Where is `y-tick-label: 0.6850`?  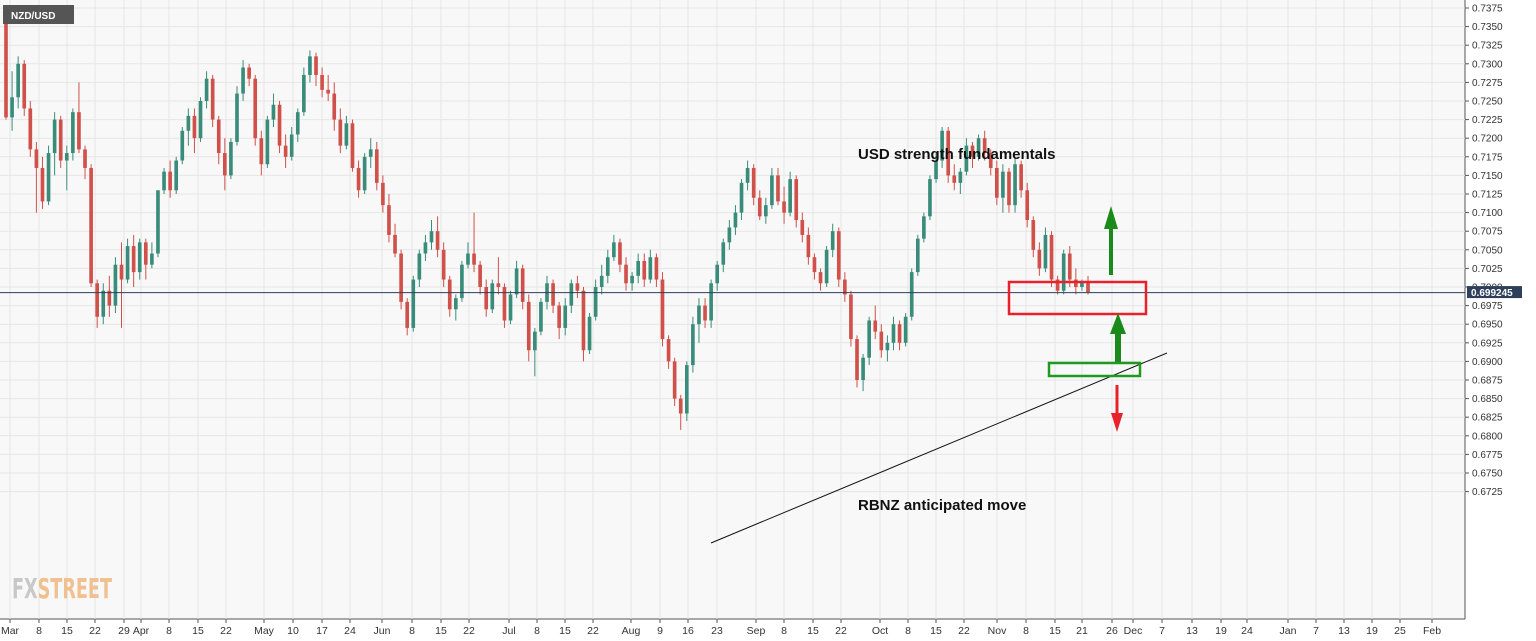 y-tick-label: 0.6850 is located at coordinates (1487, 399).